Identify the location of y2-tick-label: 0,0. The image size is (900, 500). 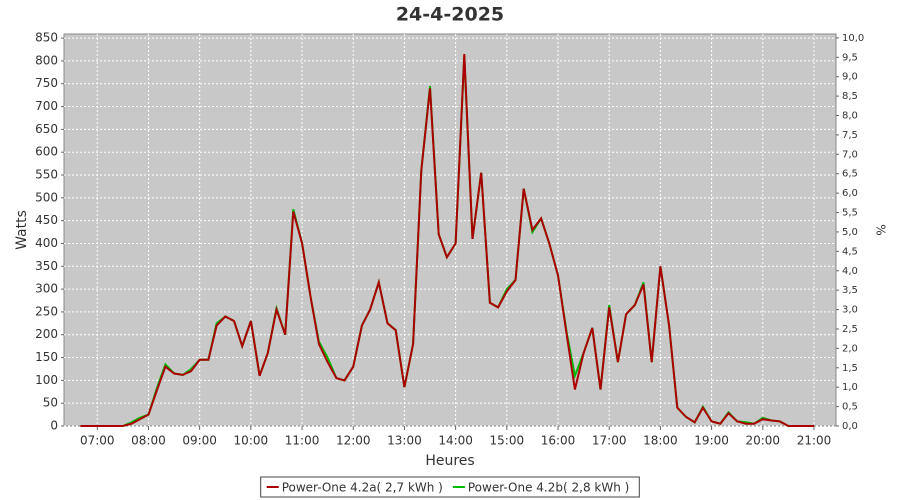
(850, 426).